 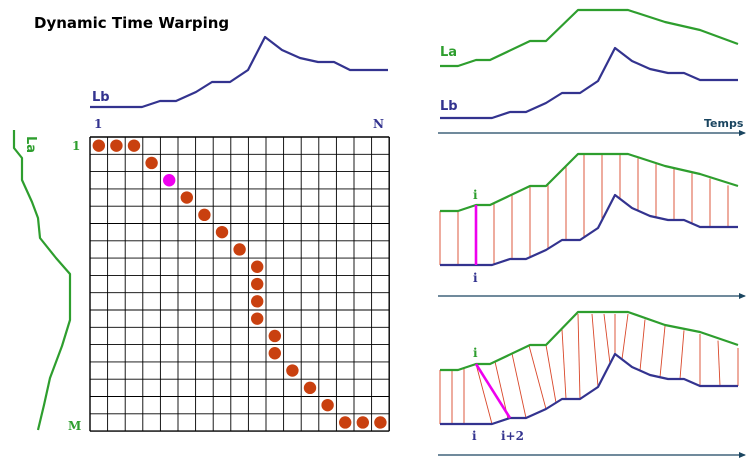 I want to click on diagram-title: Dynamic Time Warping, so click(x=131, y=23).